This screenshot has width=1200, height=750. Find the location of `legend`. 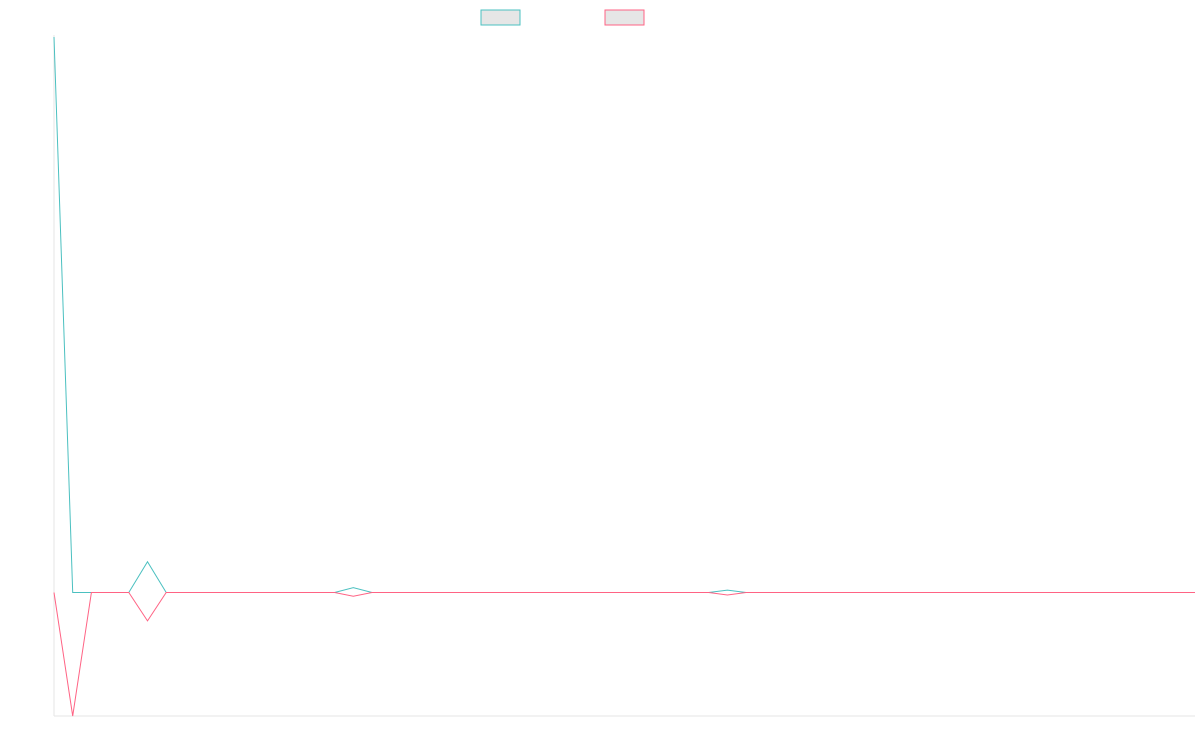

legend is located at coordinates (562, 17).